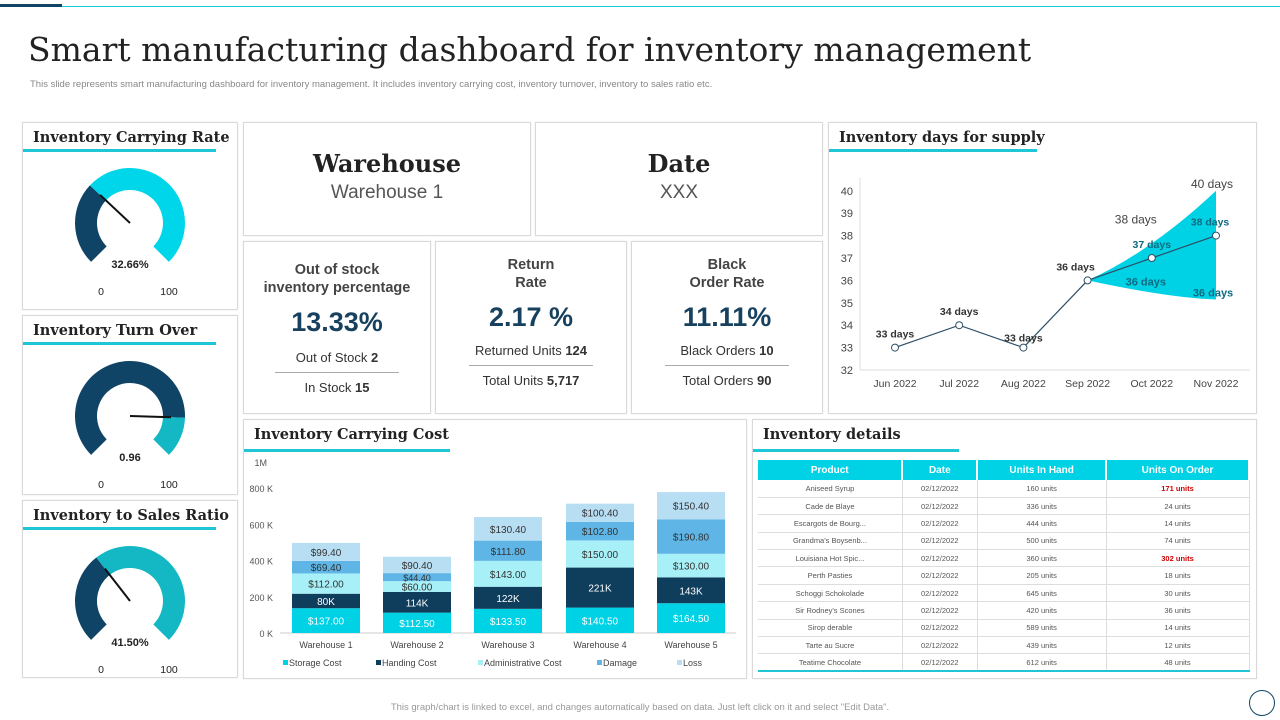 The image size is (1280, 720). I want to click on table-cell: 589 units, so click(1042, 628).